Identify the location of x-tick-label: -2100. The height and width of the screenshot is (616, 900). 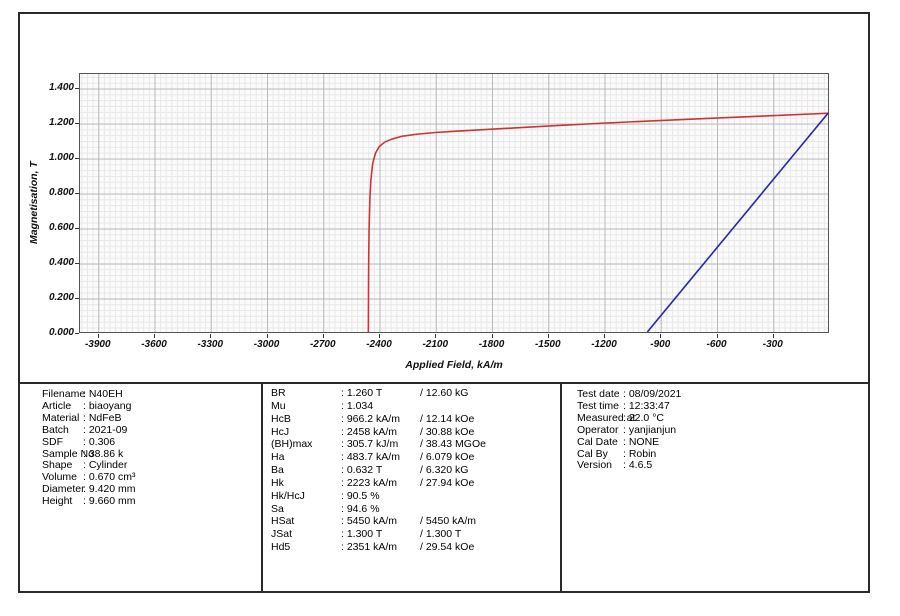
(435, 344).